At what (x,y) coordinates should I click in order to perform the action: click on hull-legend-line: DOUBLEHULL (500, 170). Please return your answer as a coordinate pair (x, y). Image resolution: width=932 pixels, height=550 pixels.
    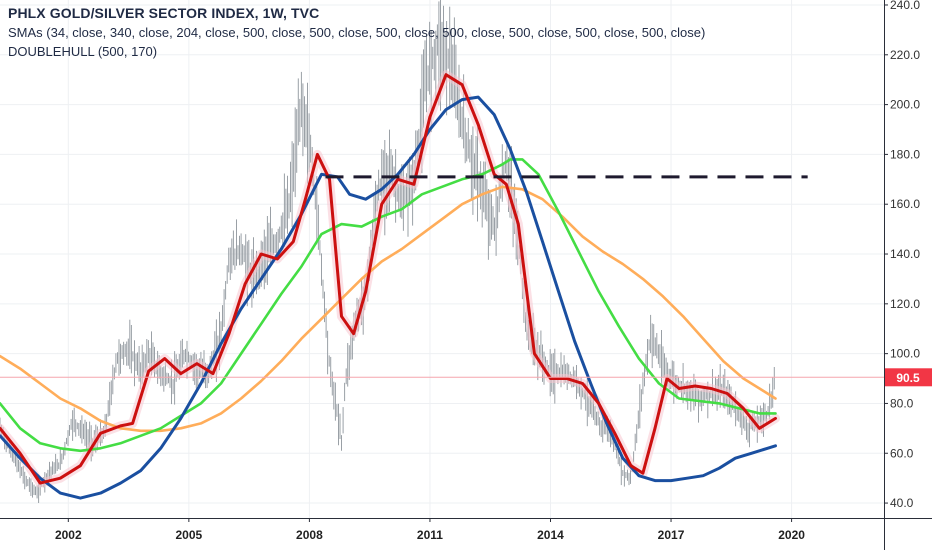
    Looking at the image, I should click on (83, 51).